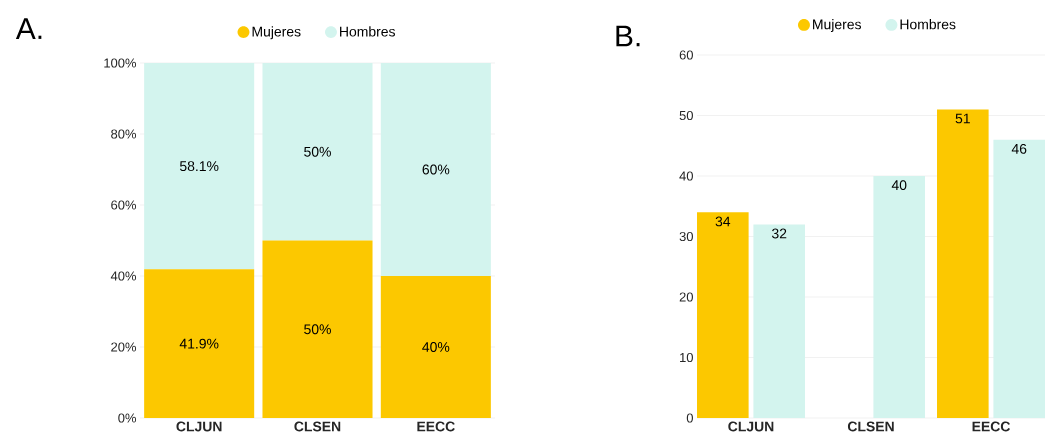 Image resolution: width=1047 pixels, height=441 pixels. What do you see at coordinates (779, 233) in the screenshot?
I see `data-label: 32` at bounding box center [779, 233].